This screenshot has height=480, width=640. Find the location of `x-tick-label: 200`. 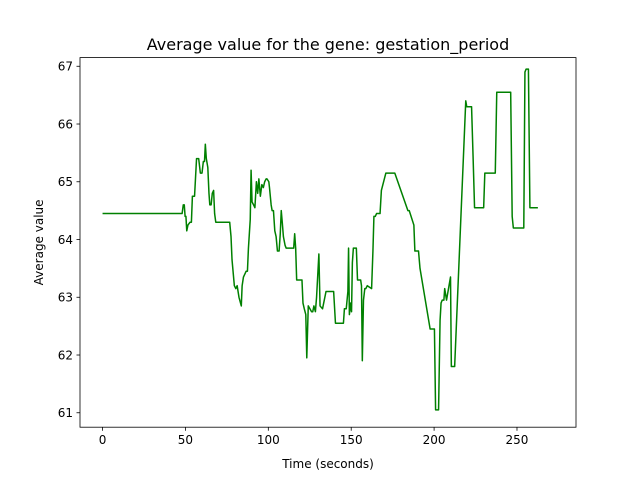

x-tick-label: 200 is located at coordinates (434, 440).